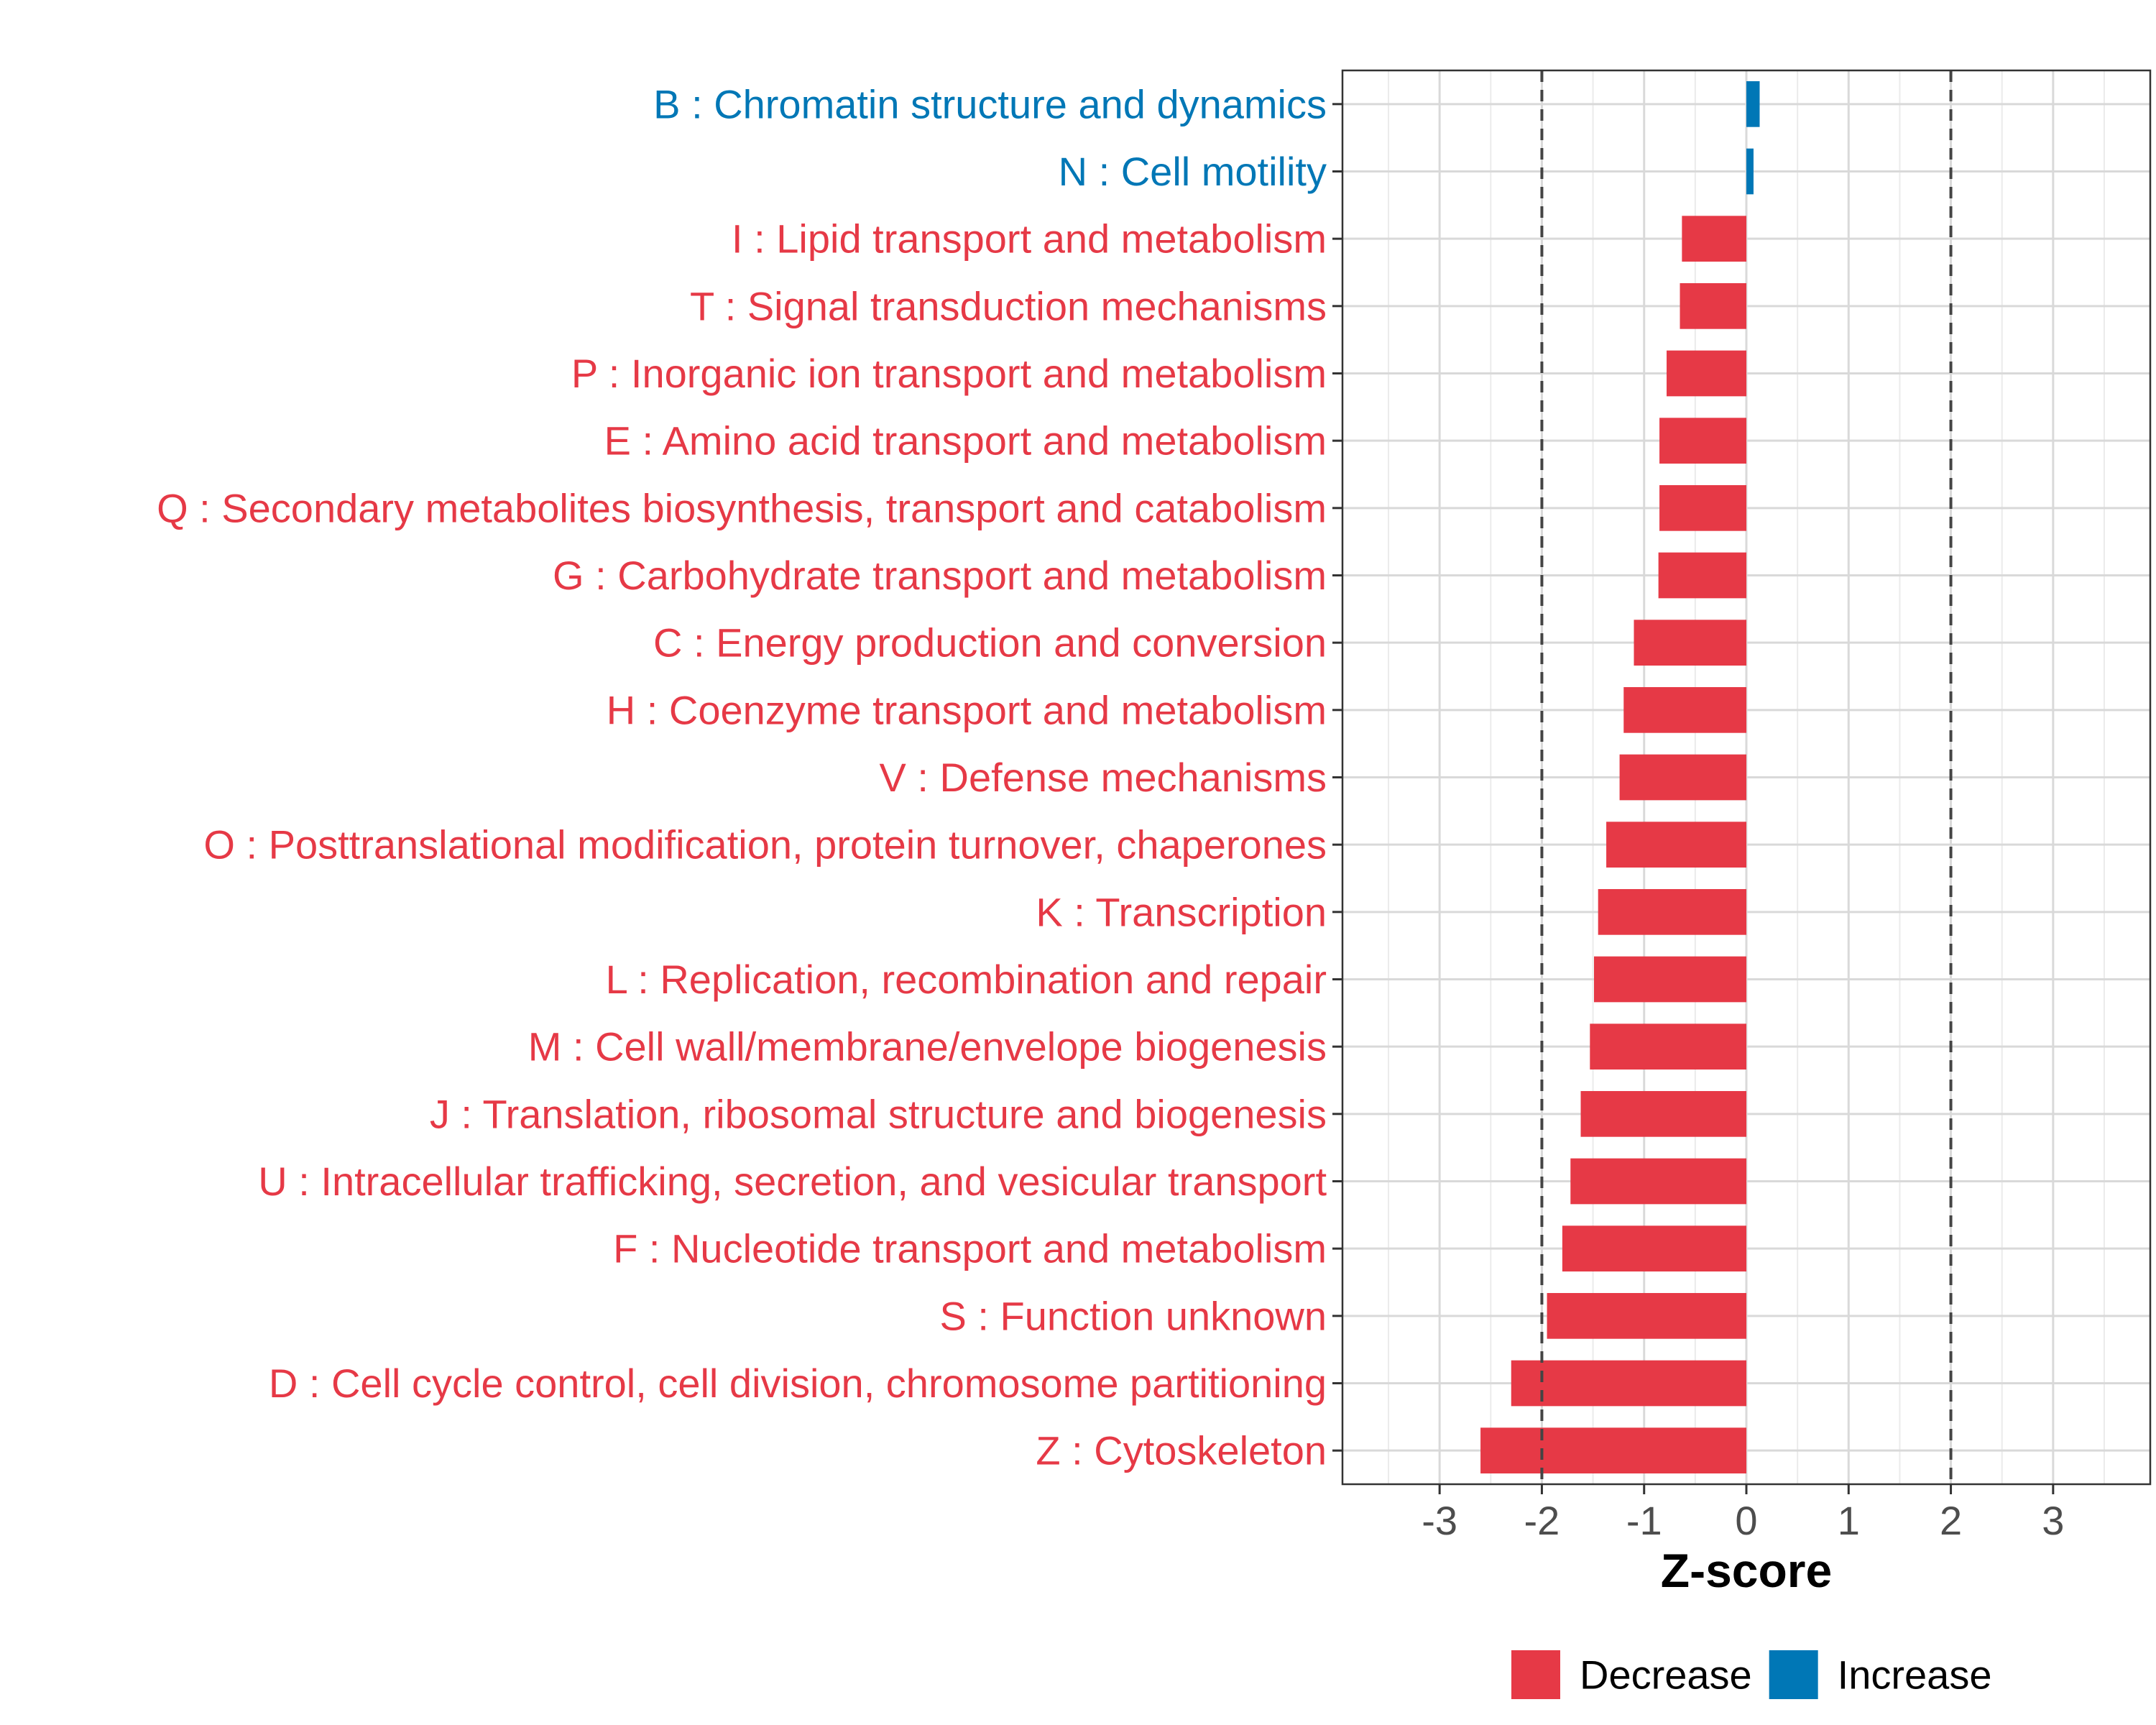 Image resolution: width=2156 pixels, height=1725 pixels. Describe the element at coordinates (1103, 777) in the screenshot. I see `category-label: V : Defense mechanisms` at that location.